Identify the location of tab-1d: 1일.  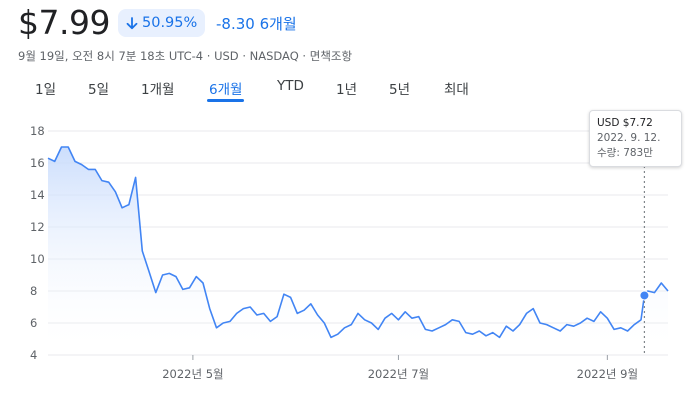
(45, 88).